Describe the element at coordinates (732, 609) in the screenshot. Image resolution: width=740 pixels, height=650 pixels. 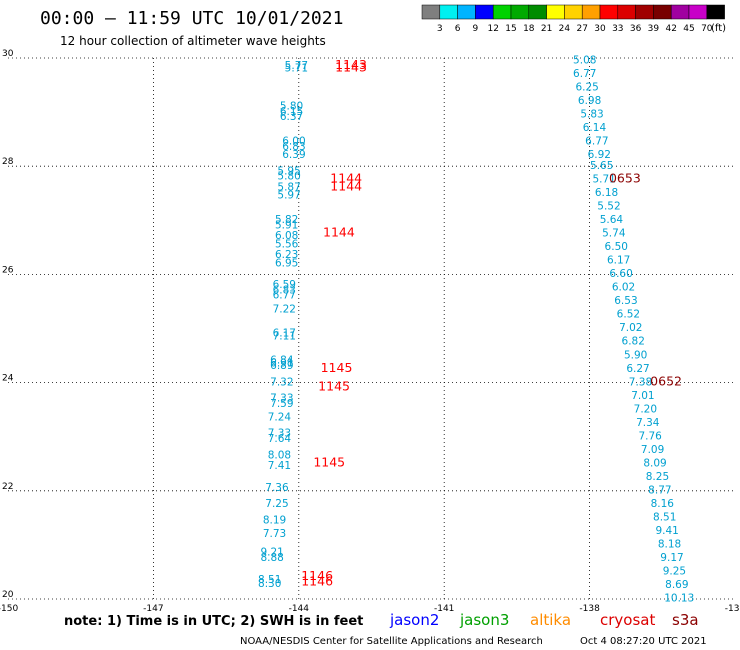
I see `x-tick-label: -135` at that location.